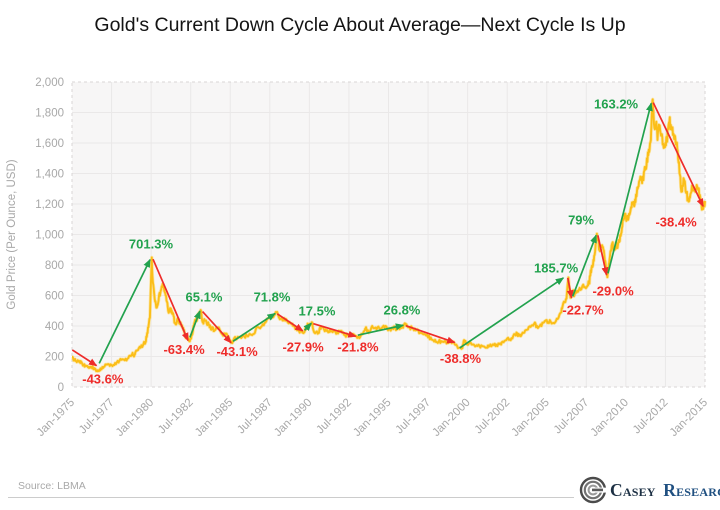 The height and width of the screenshot is (510, 720). I want to click on x-tick-label: Jan-1995, so click(372, 418).